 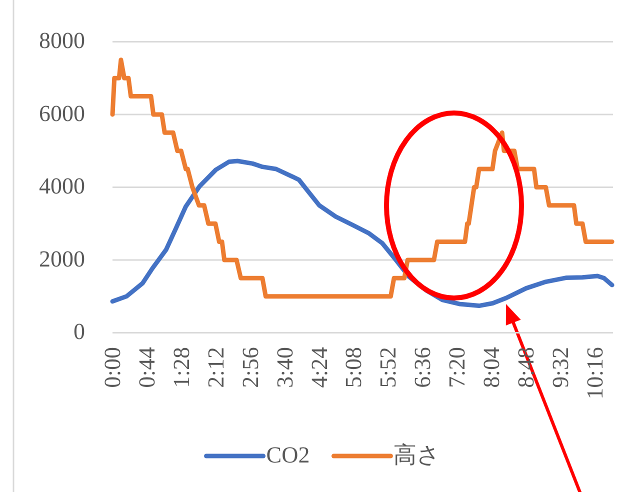 I want to click on x-tick-label: 1:28, so click(x=181, y=367).